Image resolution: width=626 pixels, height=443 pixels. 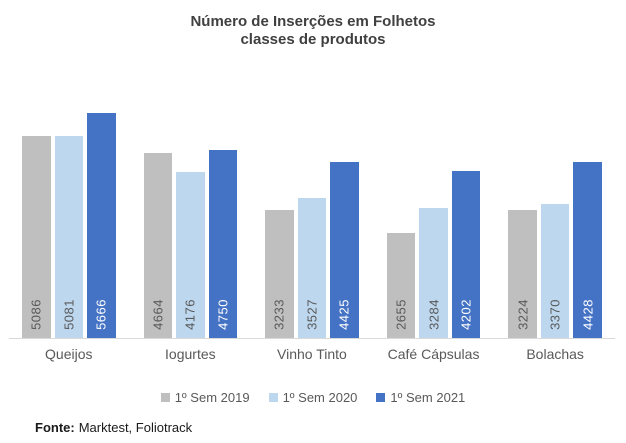 What do you see at coordinates (401, 314) in the screenshot?
I see `bar-value-label: 2655` at bounding box center [401, 314].